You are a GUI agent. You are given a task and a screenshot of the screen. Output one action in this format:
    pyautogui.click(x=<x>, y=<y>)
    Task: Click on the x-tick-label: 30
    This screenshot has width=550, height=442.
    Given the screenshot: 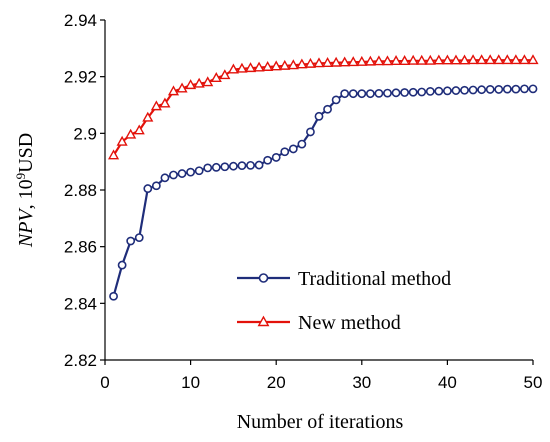 What is the action you would take?
    pyautogui.click(x=361, y=382)
    